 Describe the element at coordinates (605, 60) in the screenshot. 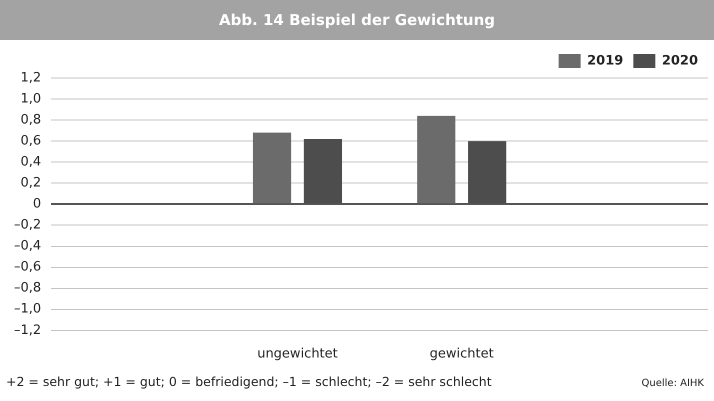

I see `legend-label: 2019` at that location.